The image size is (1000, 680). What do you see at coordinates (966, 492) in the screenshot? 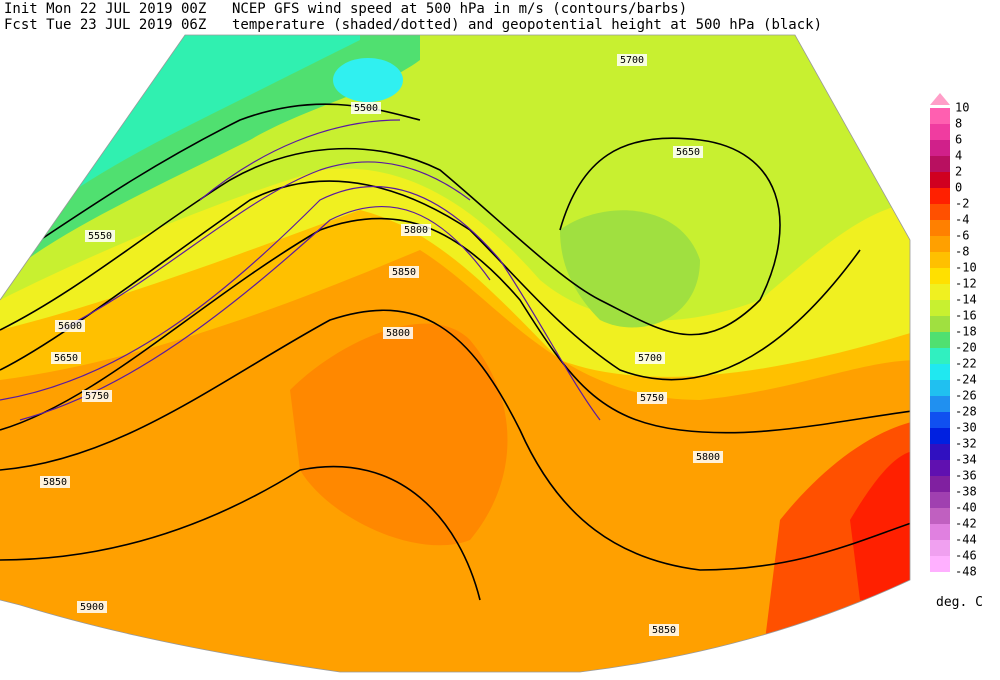
I see `colorbar-label: -38` at bounding box center [966, 492].